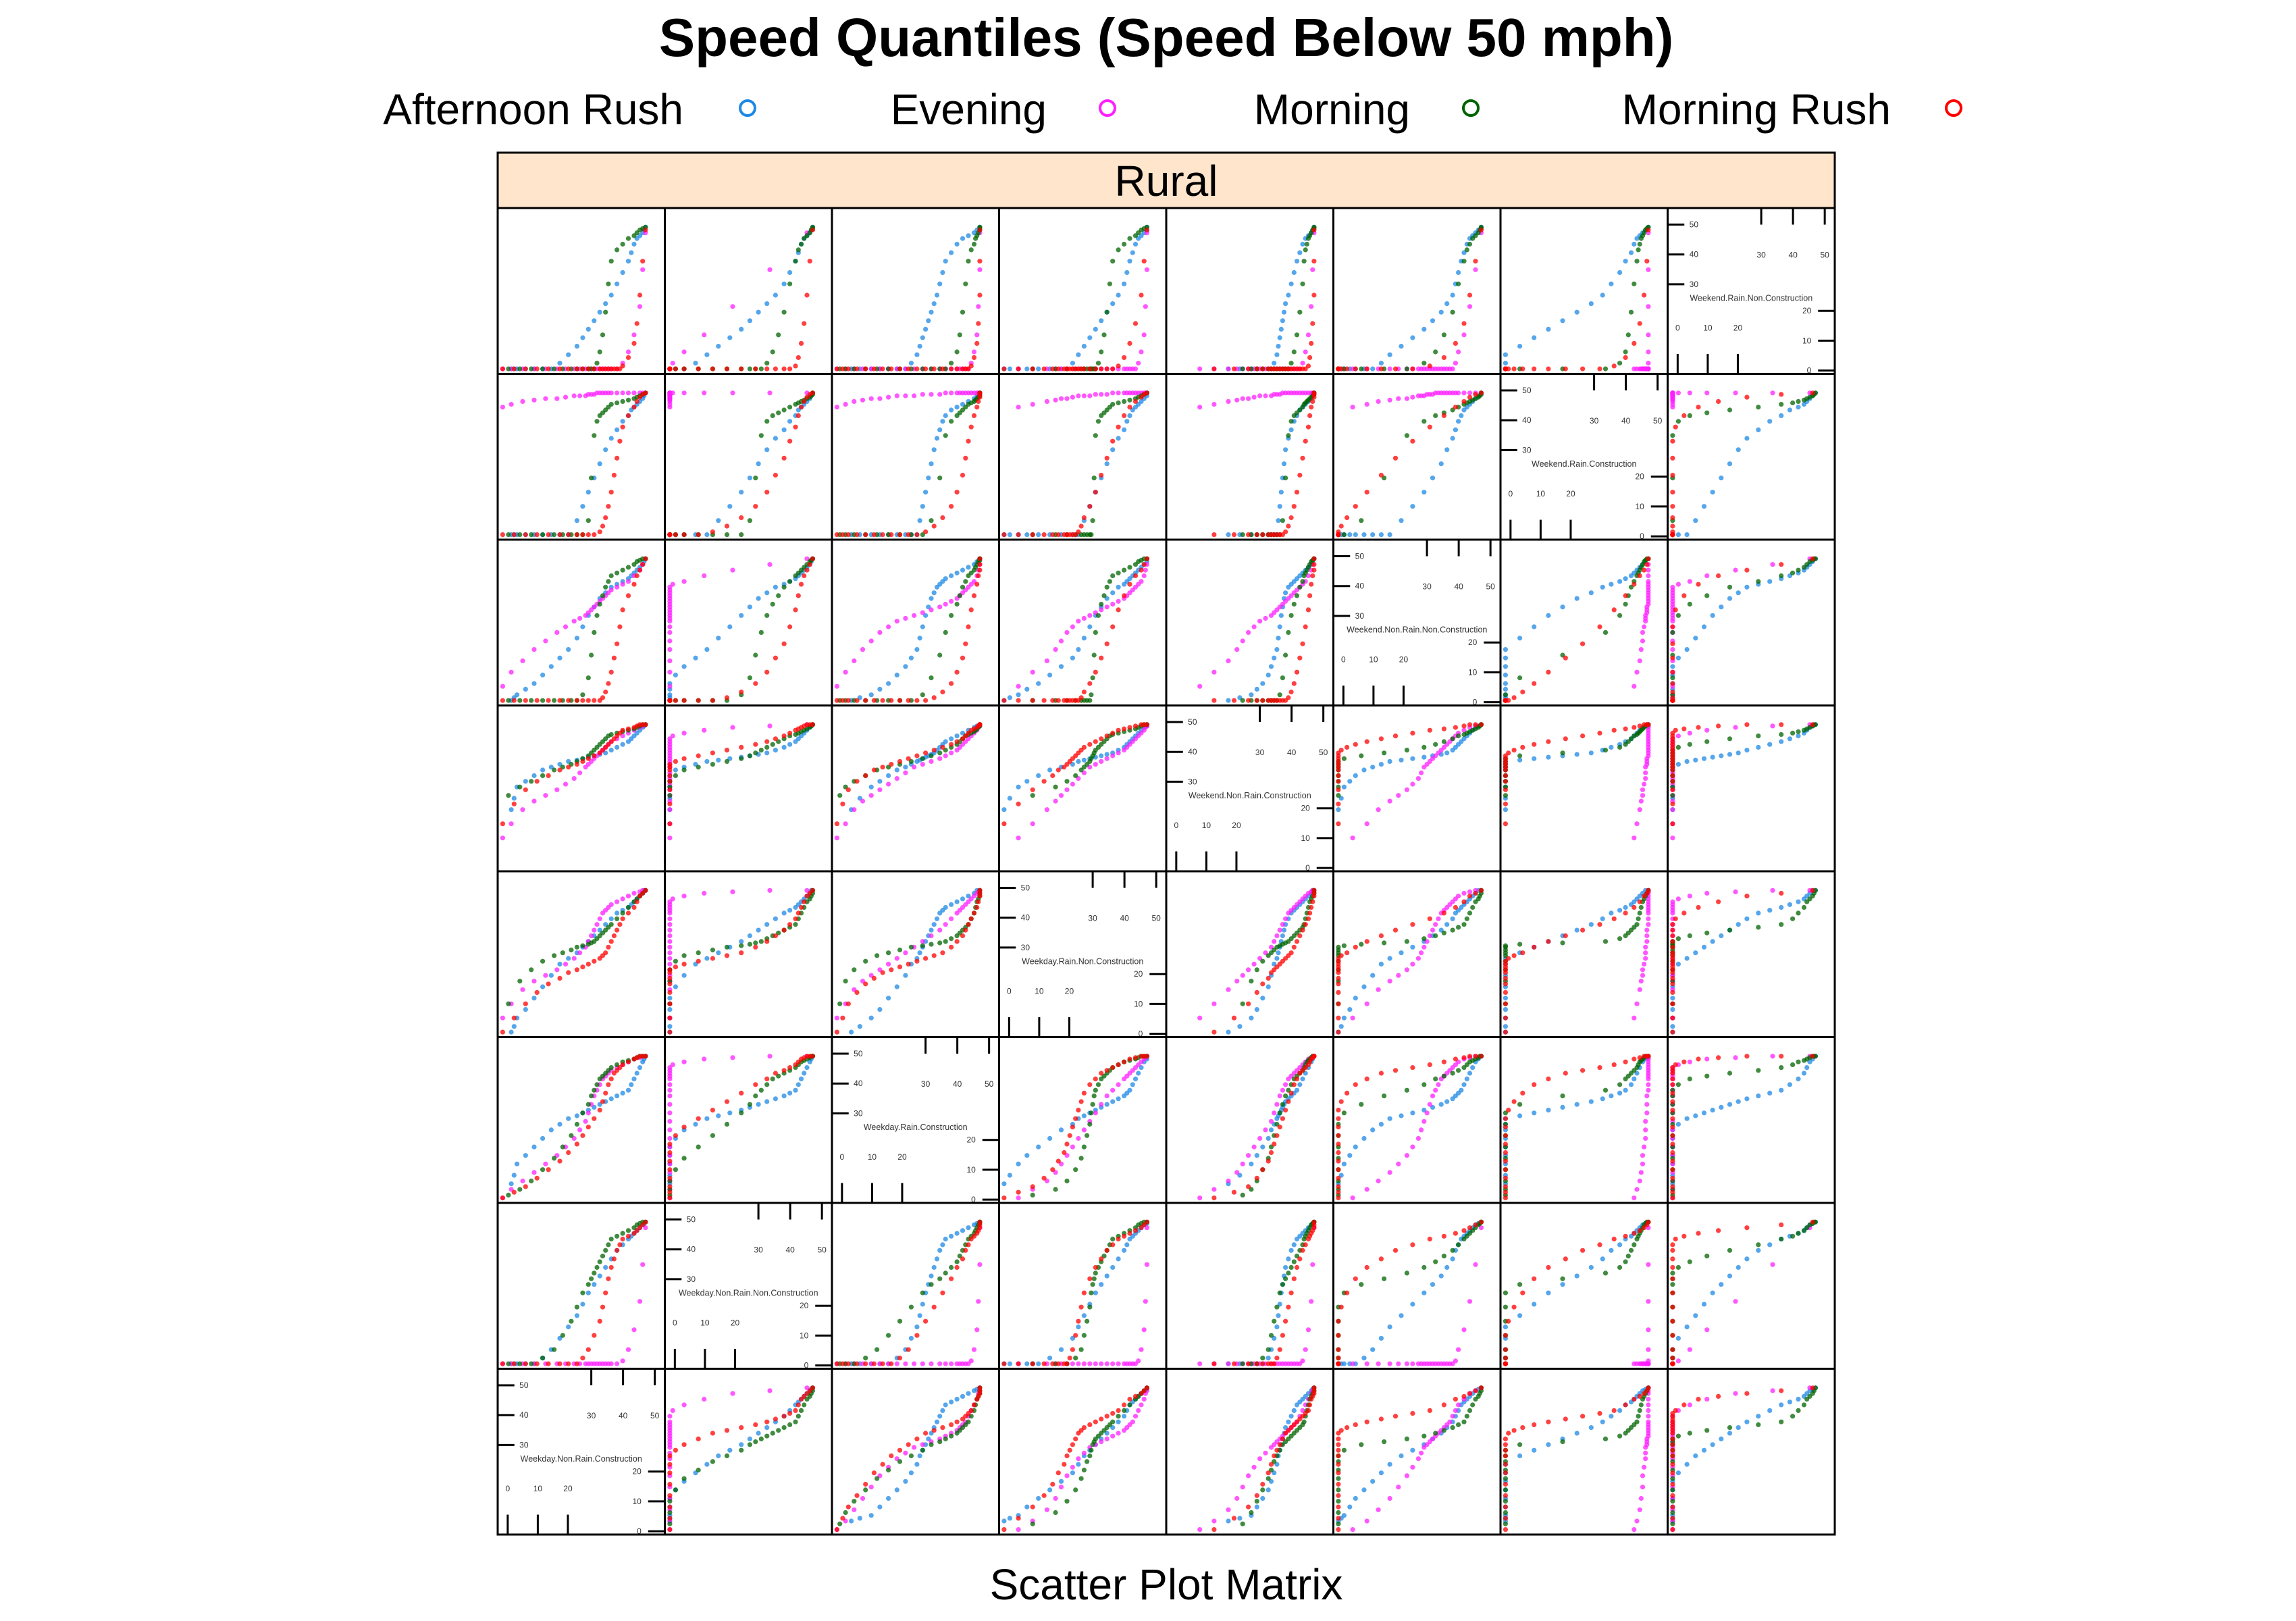 The image size is (2296, 1621). Describe the element at coordinates (1694, 225) in the screenshot. I see `diag-tick-label: 50` at that location.